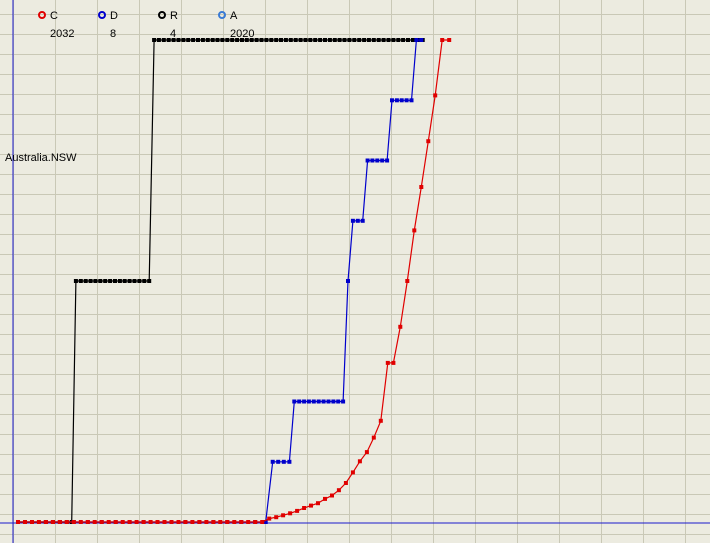  Describe the element at coordinates (42, 15) in the screenshot. I see `legend-marker-c` at that location.